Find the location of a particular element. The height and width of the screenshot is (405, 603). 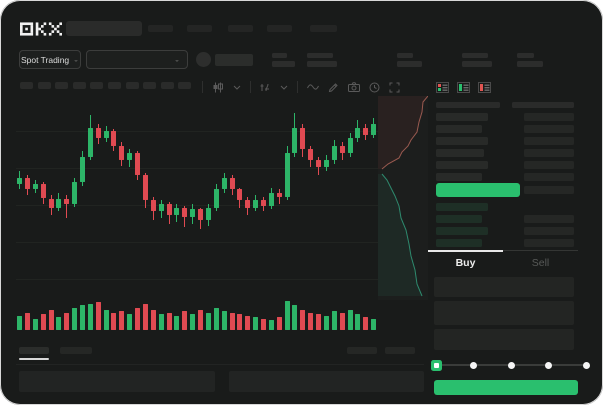

book-asks-icon is located at coordinates (484, 87).